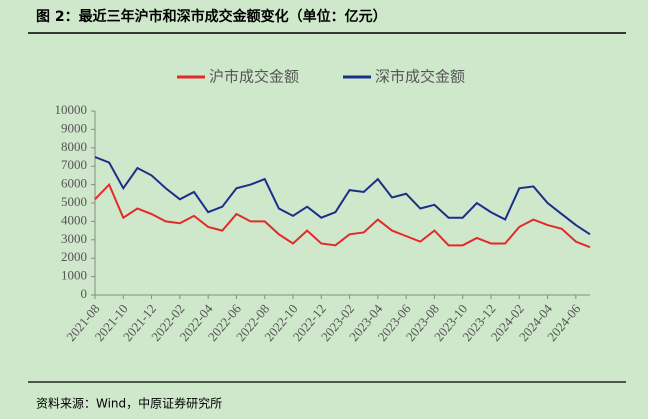  I want to click on y-tick-label: 5000, so click(74, 201).